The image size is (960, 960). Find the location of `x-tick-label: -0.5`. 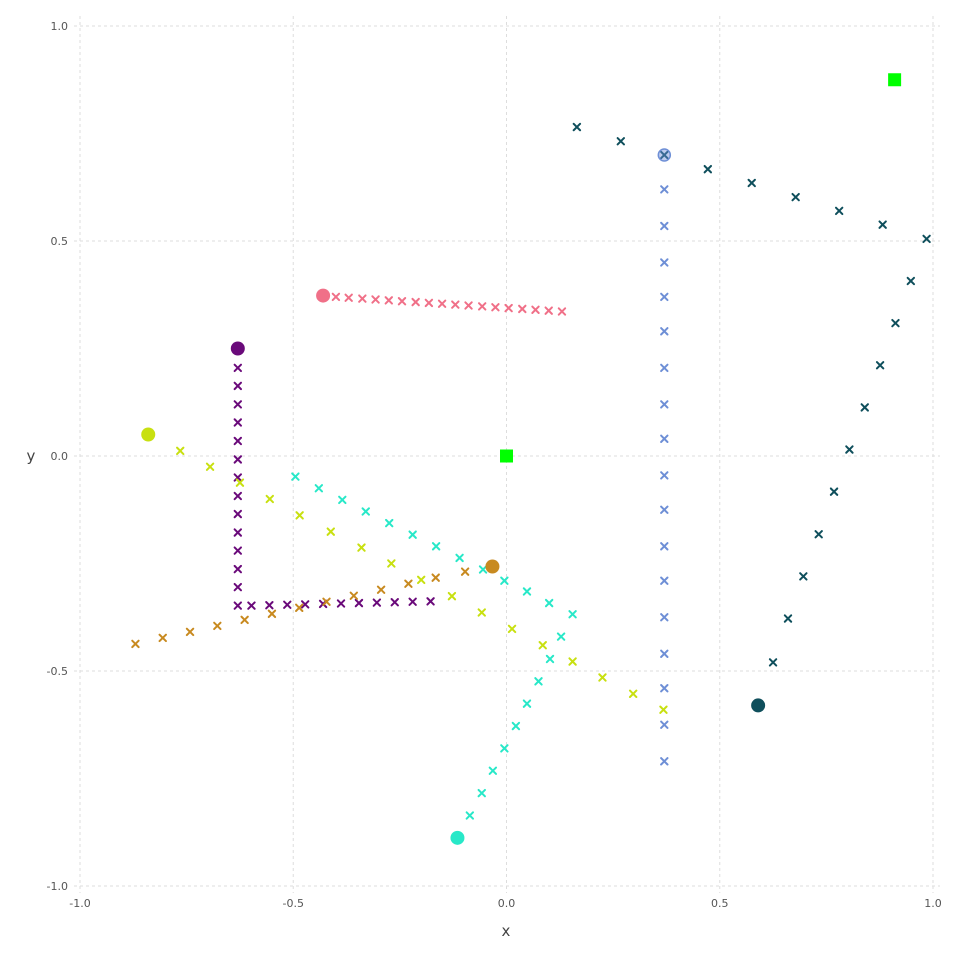

x-tick-label: -0.5 is located at coordinates (293, 903).